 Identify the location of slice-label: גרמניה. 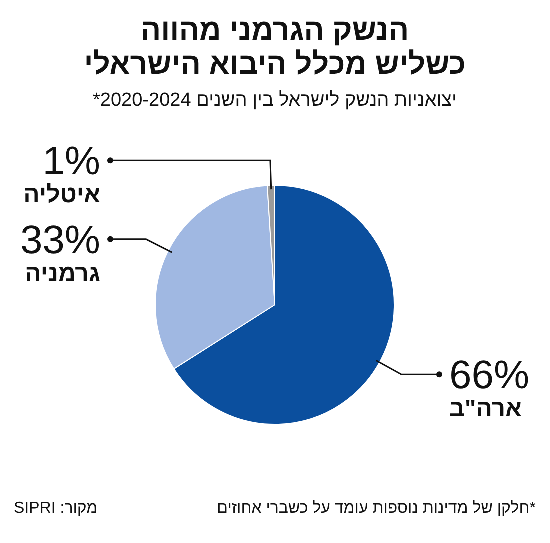
(62, 274).